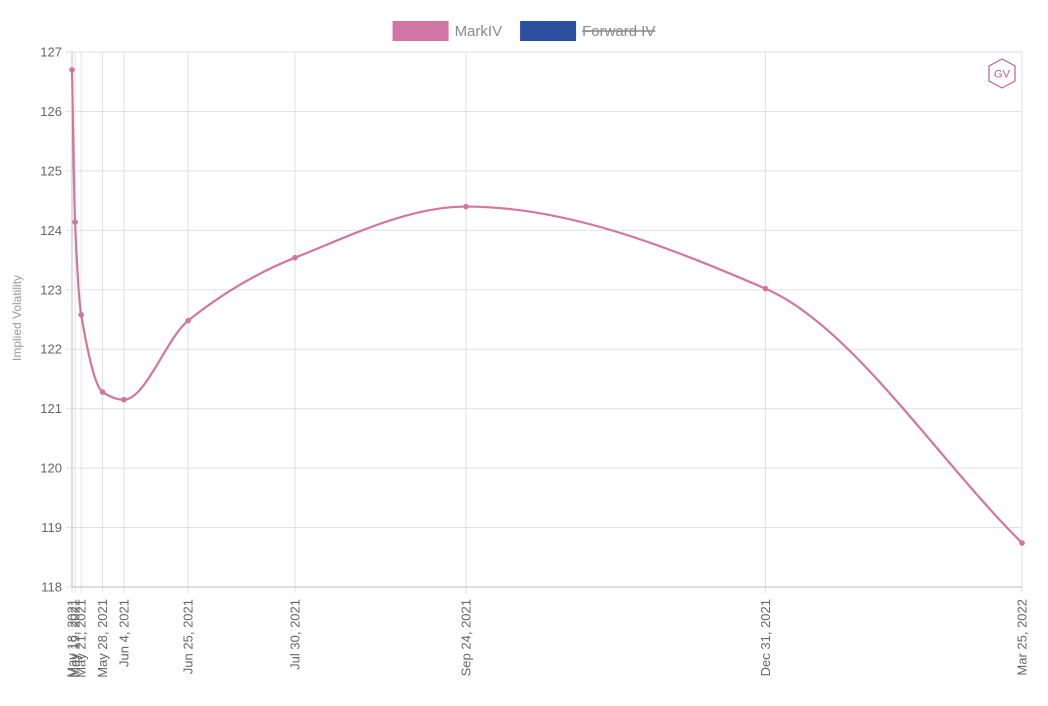 The height and width of the screenshot is (706, 1048). Describe the element at coordinates (479, 31) in the screenshot. I see `legend-label: MarkIV` at that location.